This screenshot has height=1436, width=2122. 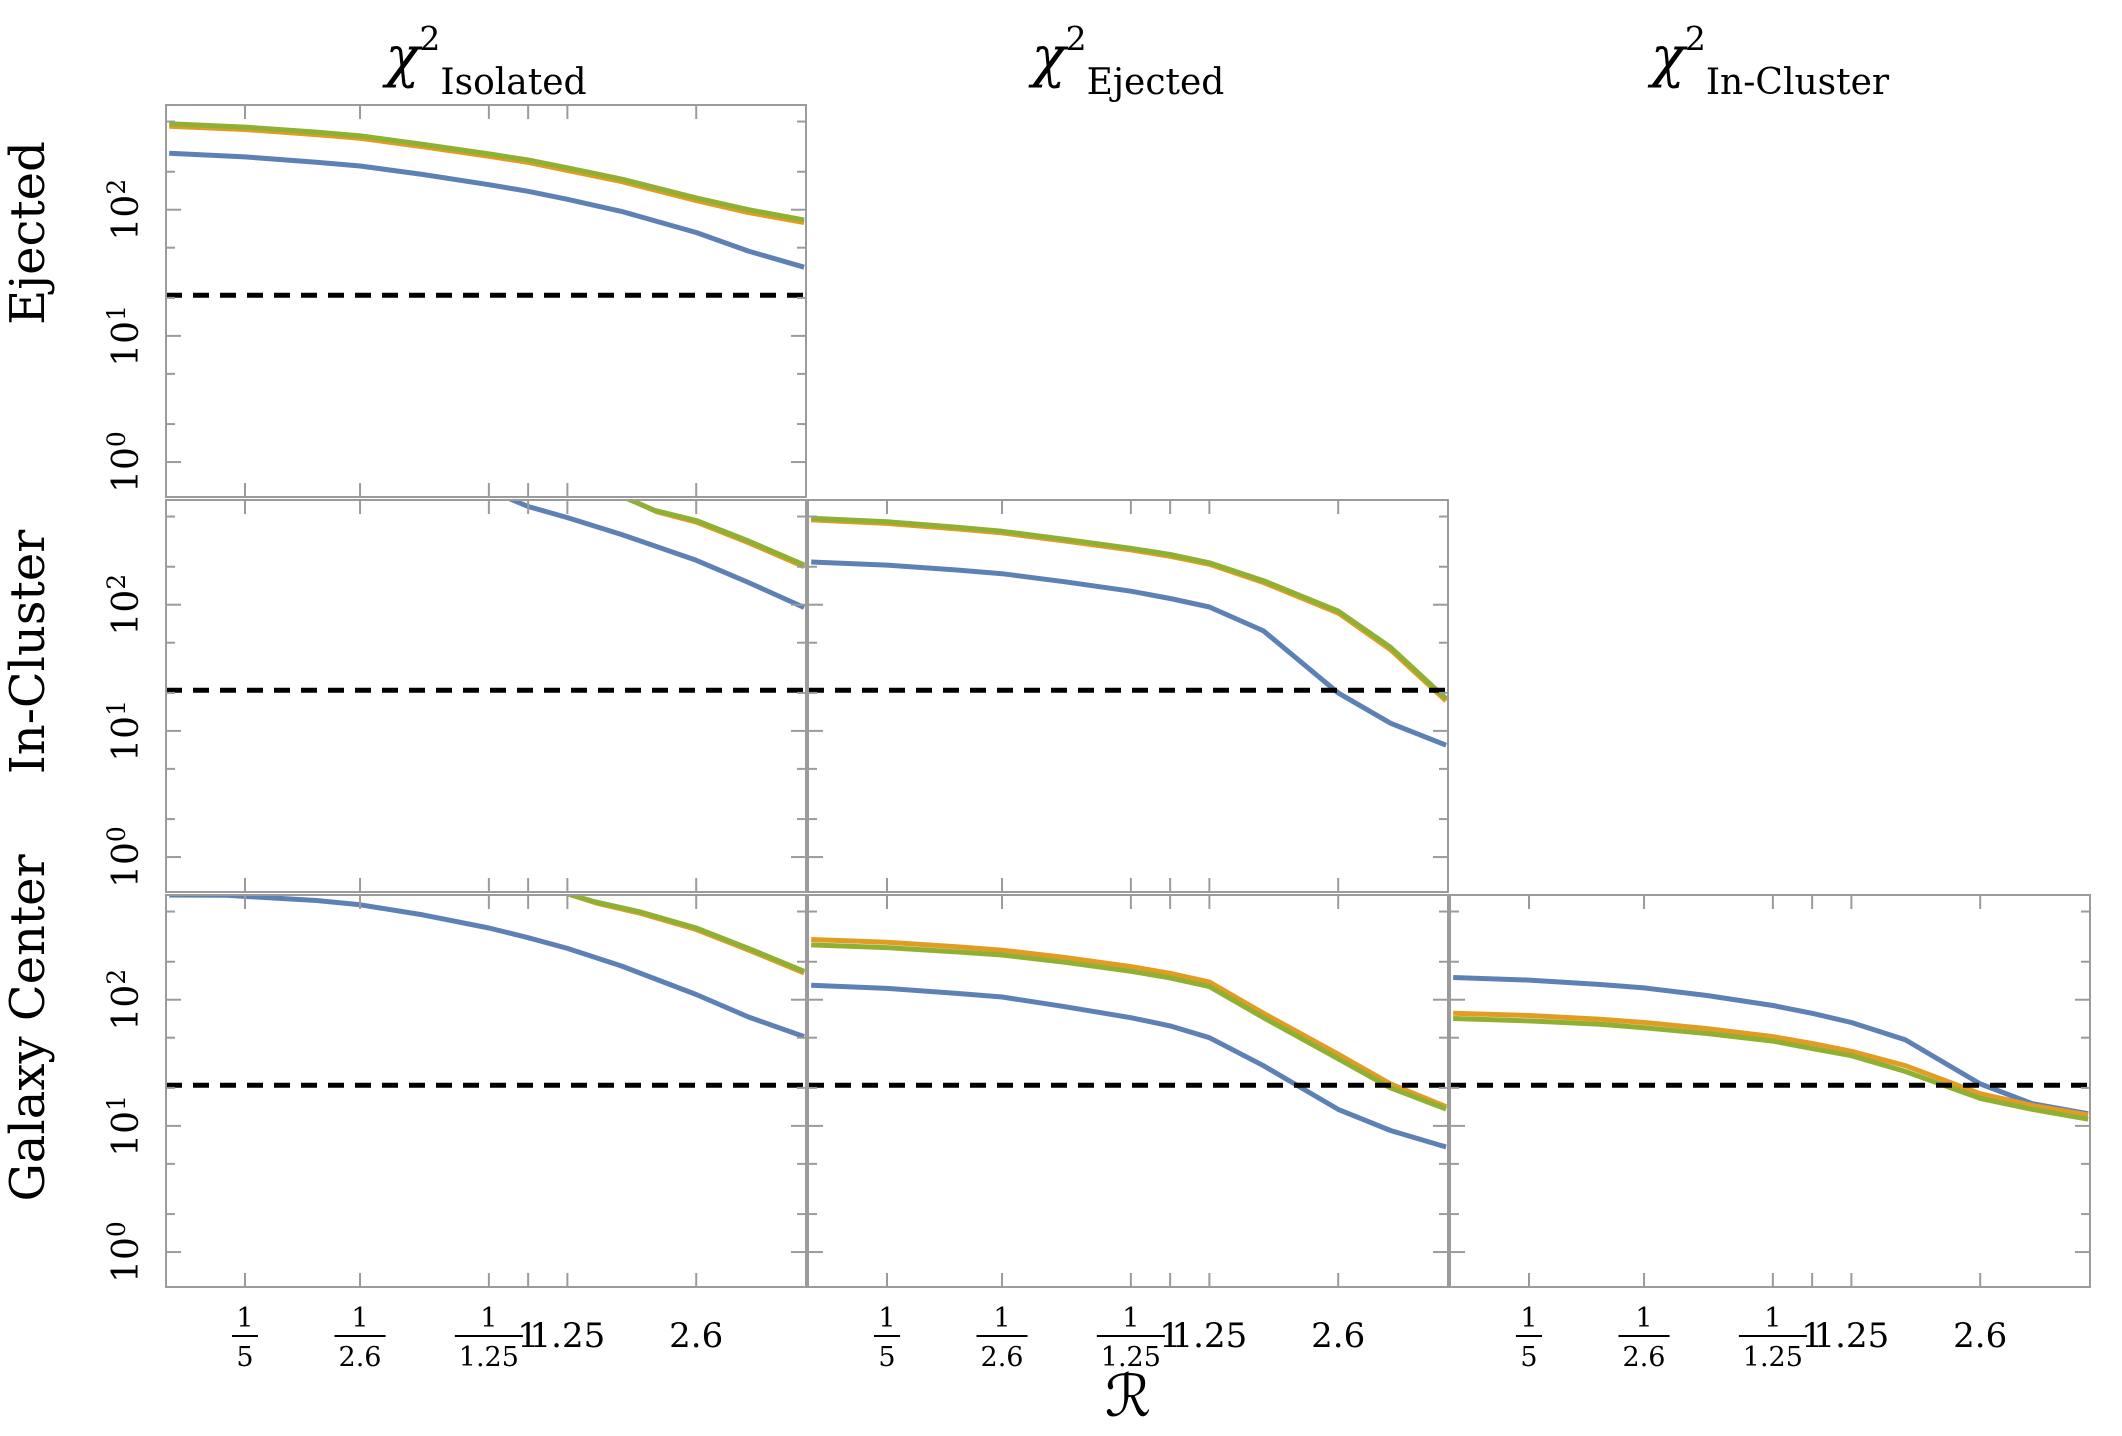 What do you see at coordinates (28, 652) in the screenshot?
I see `row-label-in-cluster: In-Cluster` at bounding box center [28, 652].